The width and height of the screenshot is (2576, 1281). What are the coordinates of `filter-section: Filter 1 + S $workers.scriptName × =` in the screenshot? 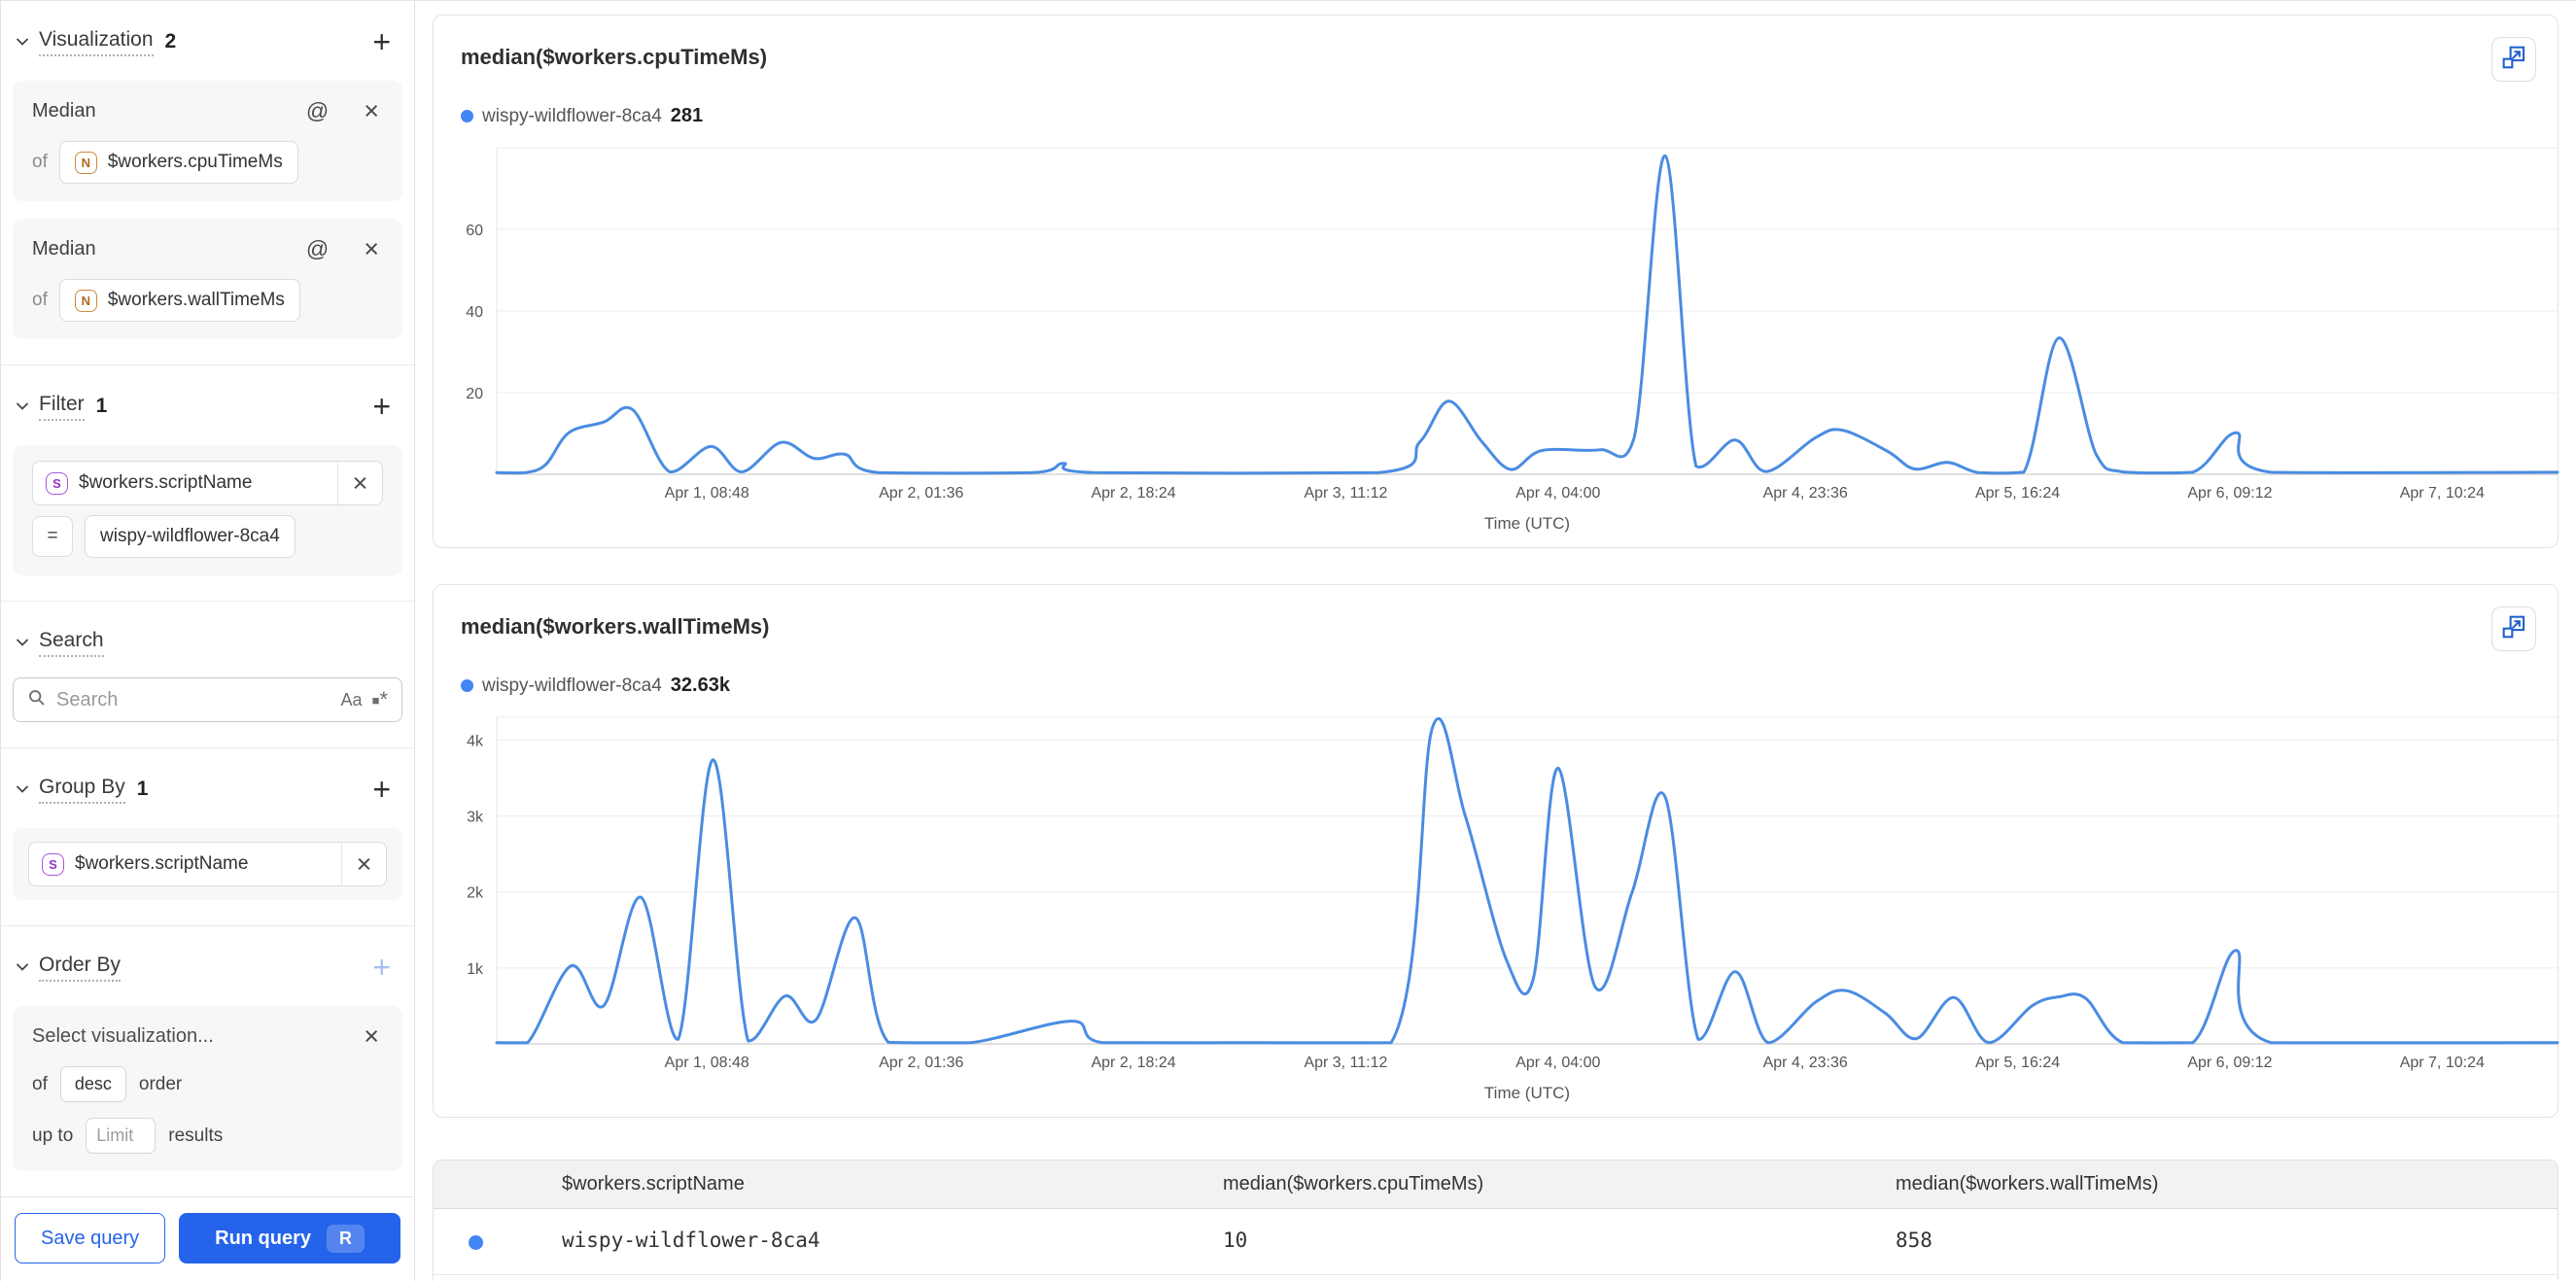 It's located at (207, 482).